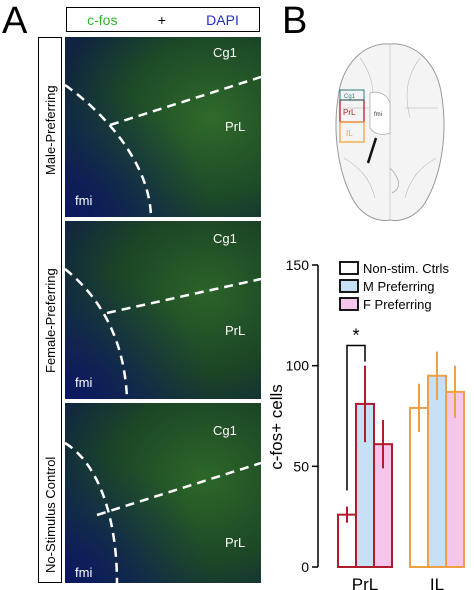  I want to click on stain-legend: c-fos + DAPI, so click(163, 19).